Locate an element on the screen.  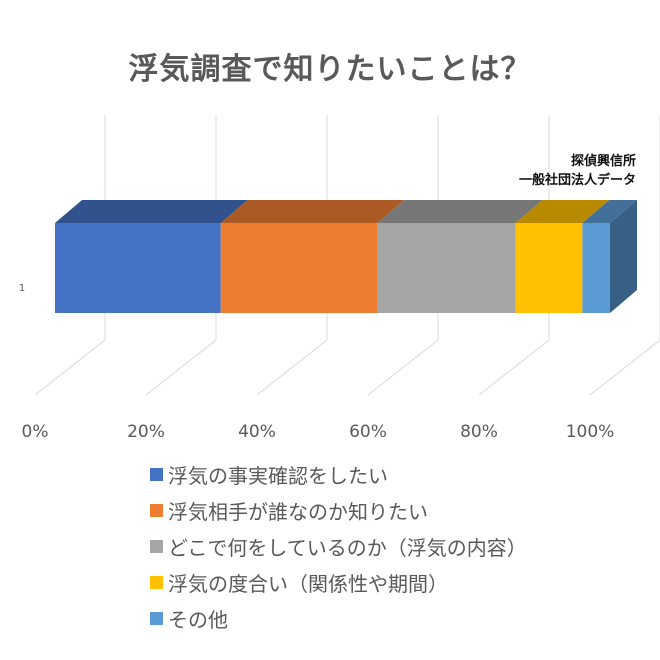
category-label: 1 is located at coordinates (22, 288).